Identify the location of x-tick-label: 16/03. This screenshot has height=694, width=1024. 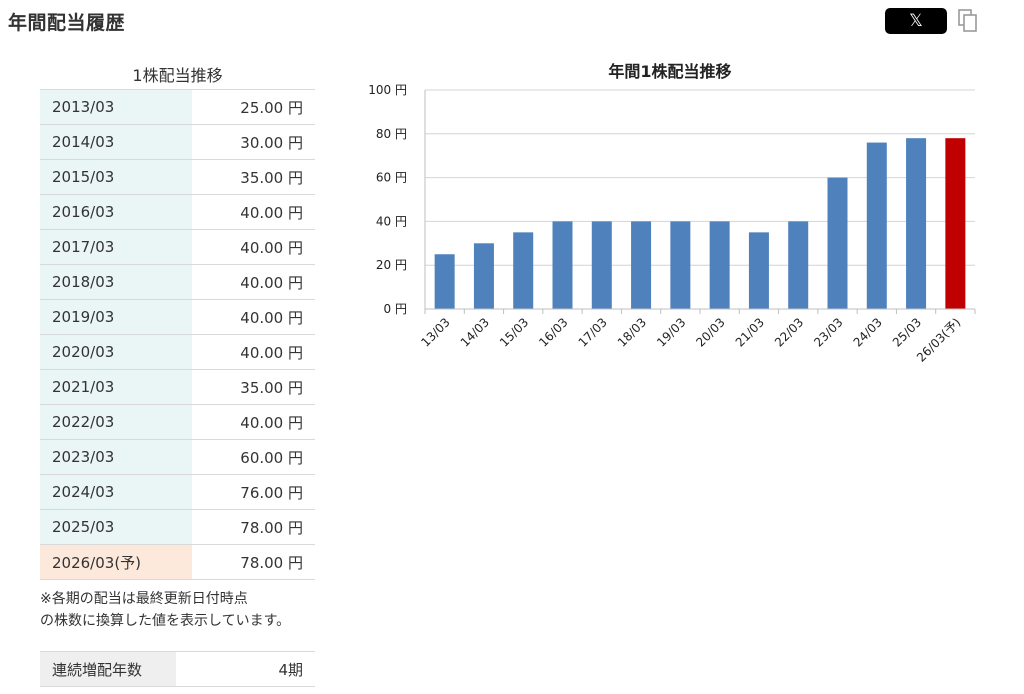
(553, 332).